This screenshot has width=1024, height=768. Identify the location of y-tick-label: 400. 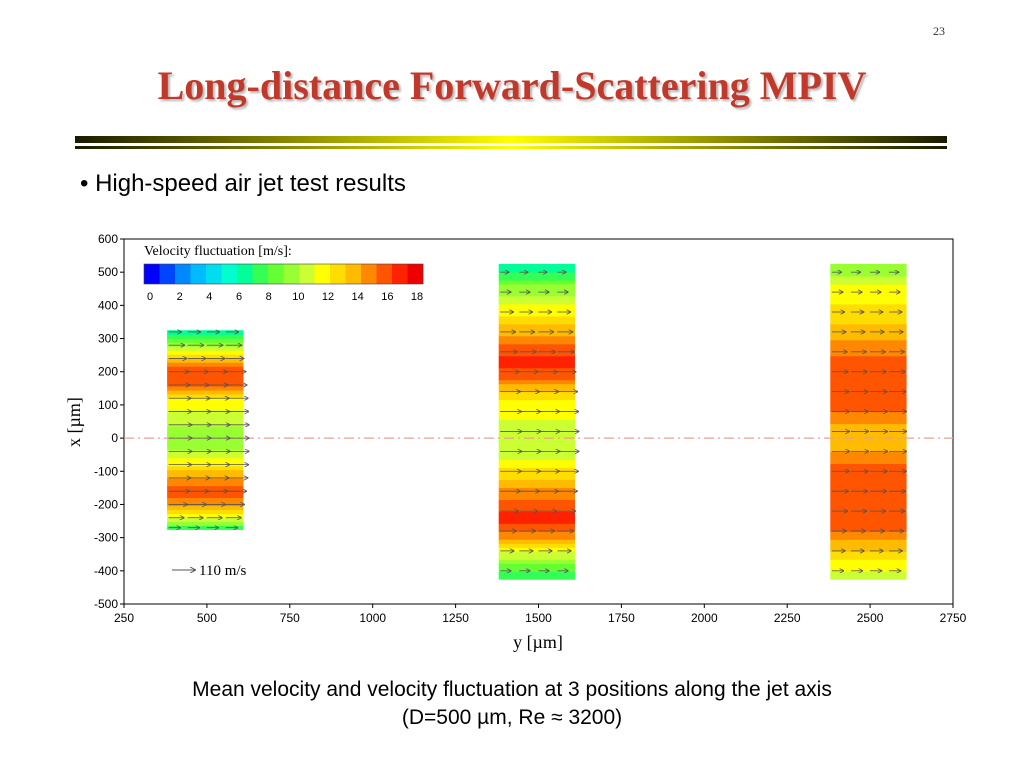
(108, 305).